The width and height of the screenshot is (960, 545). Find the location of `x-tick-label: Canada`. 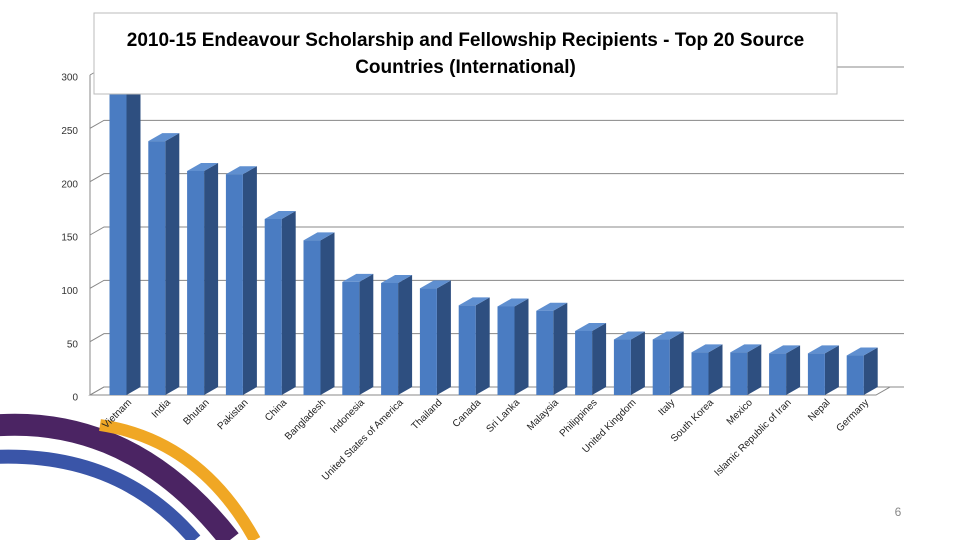

x-tick-label: Canada is located at coordinates (467, 413).